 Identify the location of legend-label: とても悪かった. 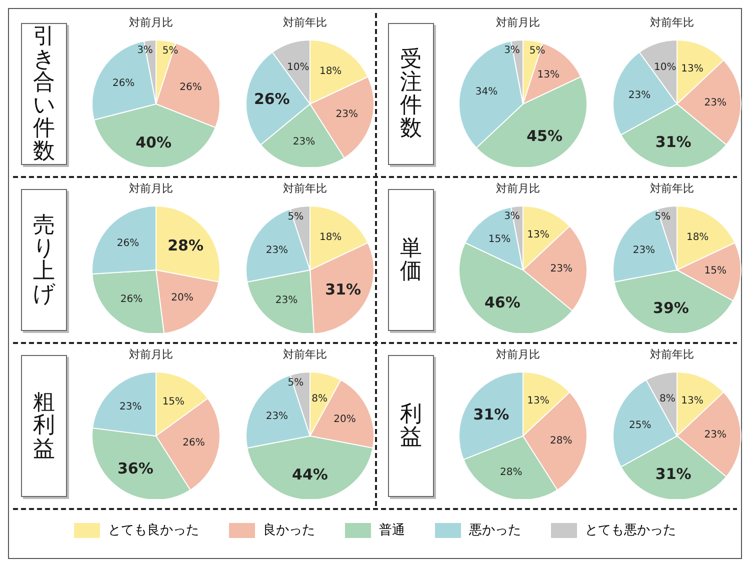
(630, 530).